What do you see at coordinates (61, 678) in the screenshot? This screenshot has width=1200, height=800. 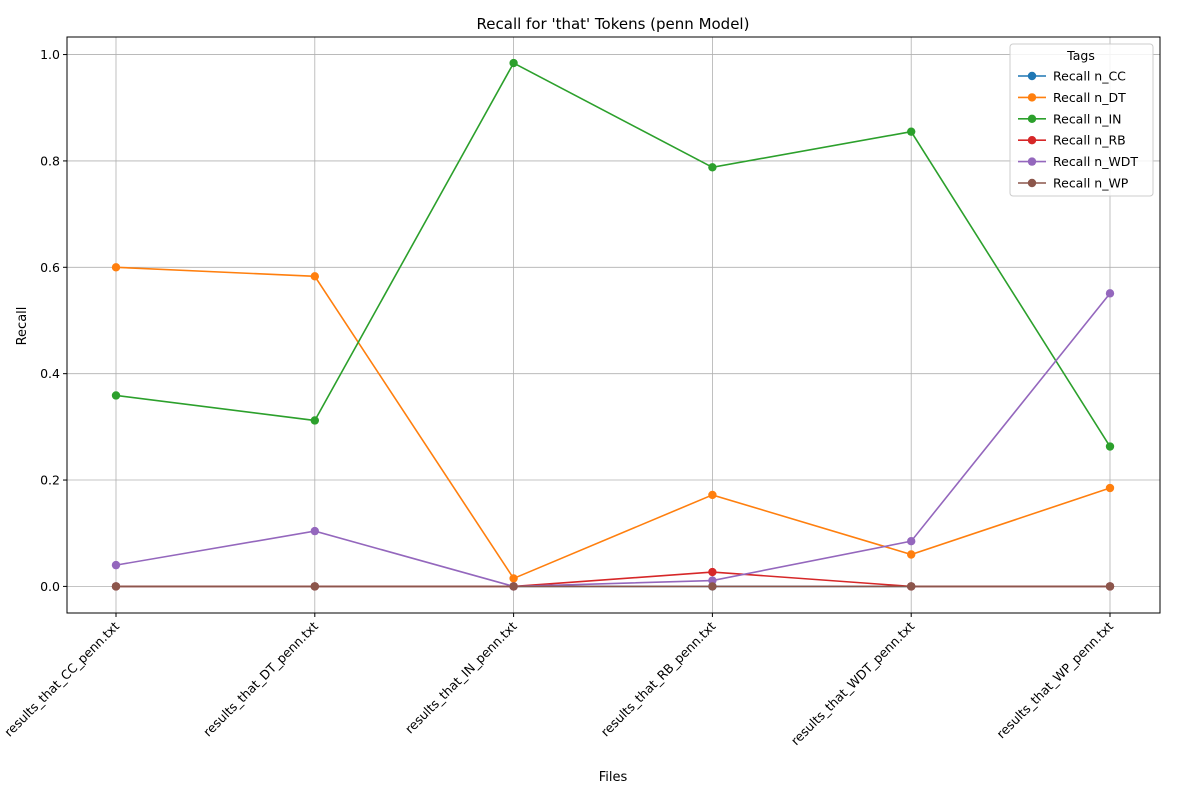 I see `x-tick-label: results_that_CC_penn.txt` at bounding box center [61, 678].